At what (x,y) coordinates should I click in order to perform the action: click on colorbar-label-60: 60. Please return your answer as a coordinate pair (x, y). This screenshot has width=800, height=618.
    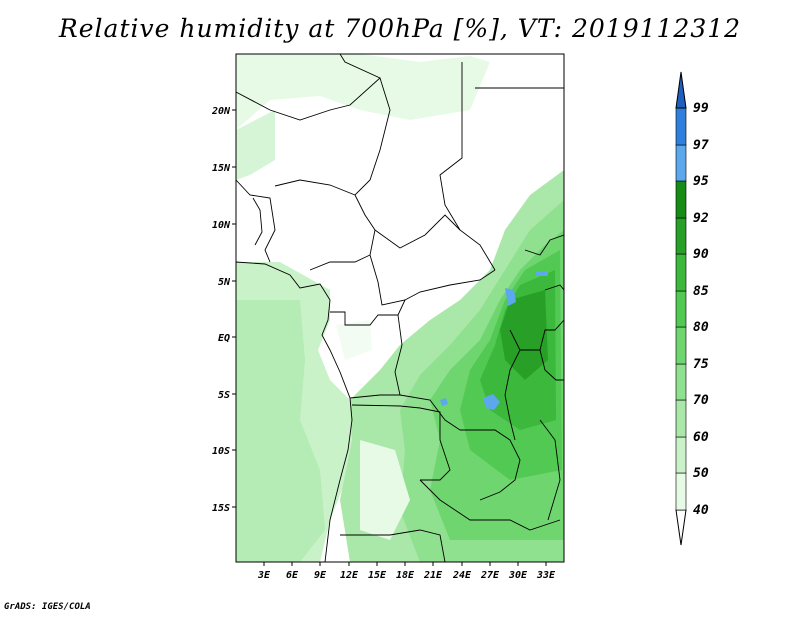
    Looking at the image, I should click on (701, 437).